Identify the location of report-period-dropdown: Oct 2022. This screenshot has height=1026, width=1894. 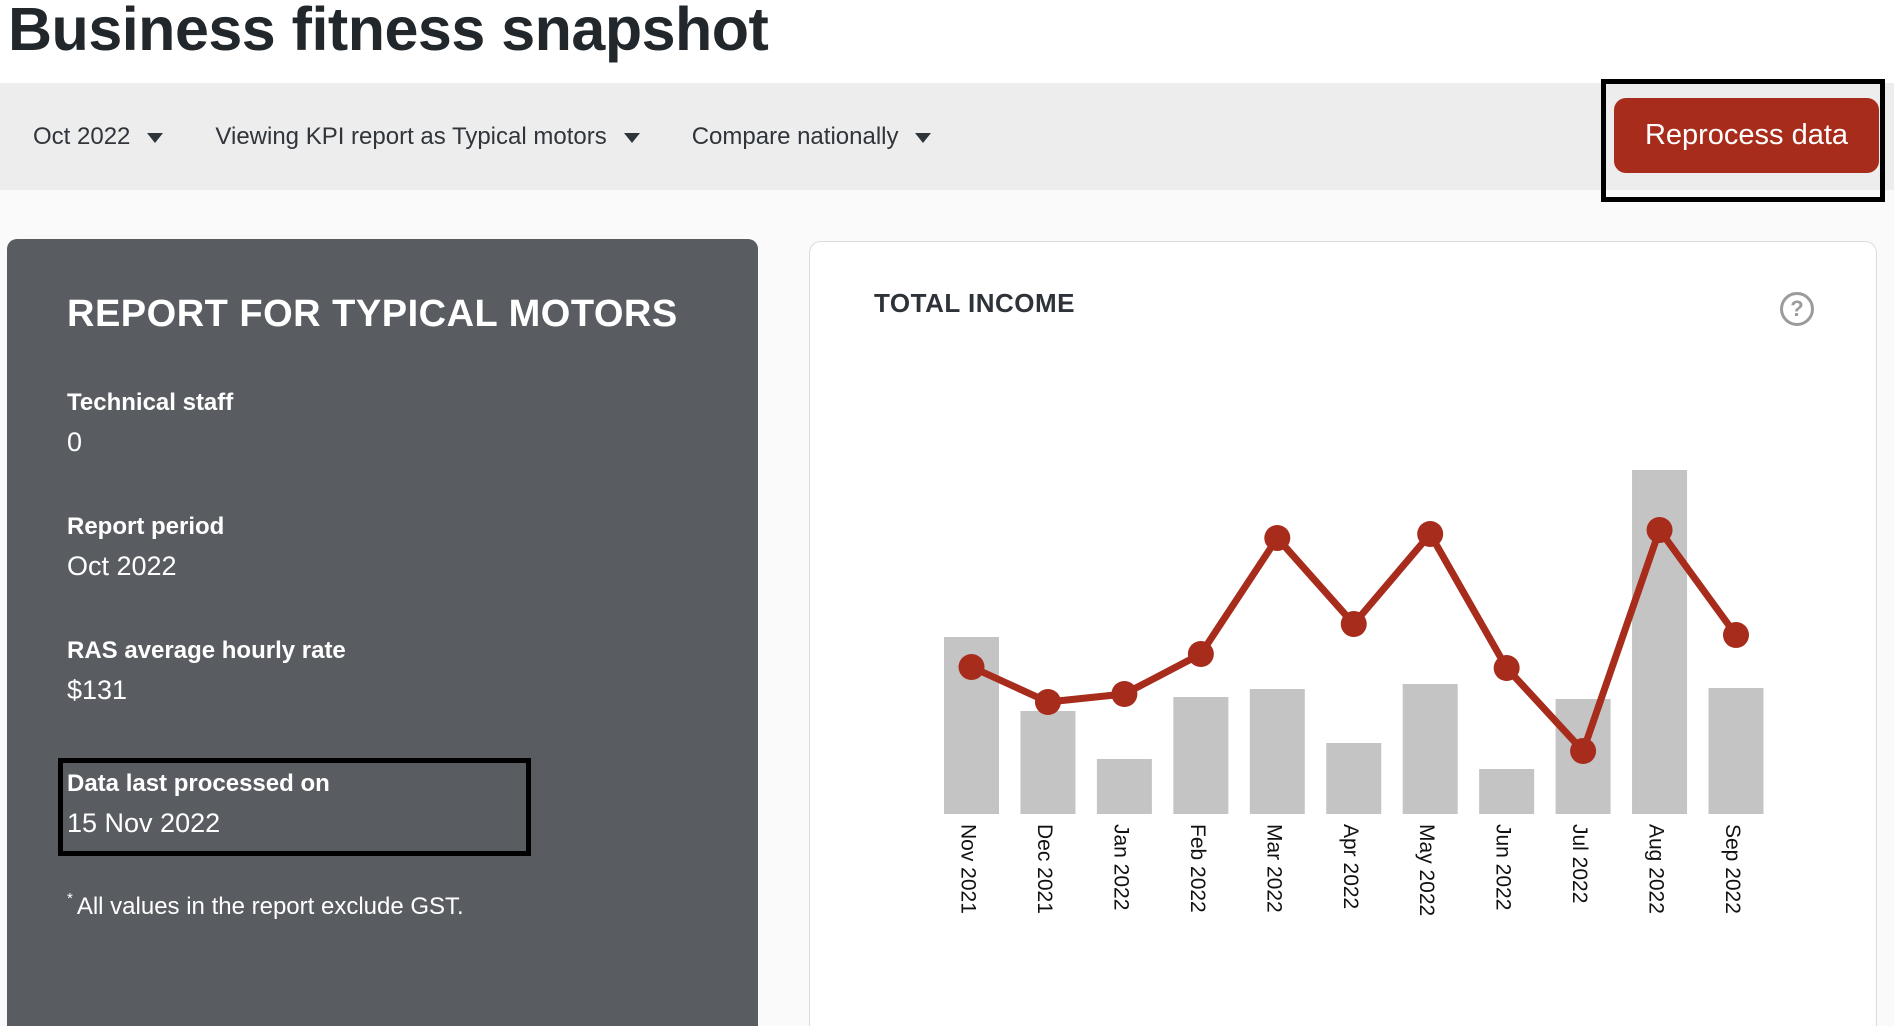
(98, 136).